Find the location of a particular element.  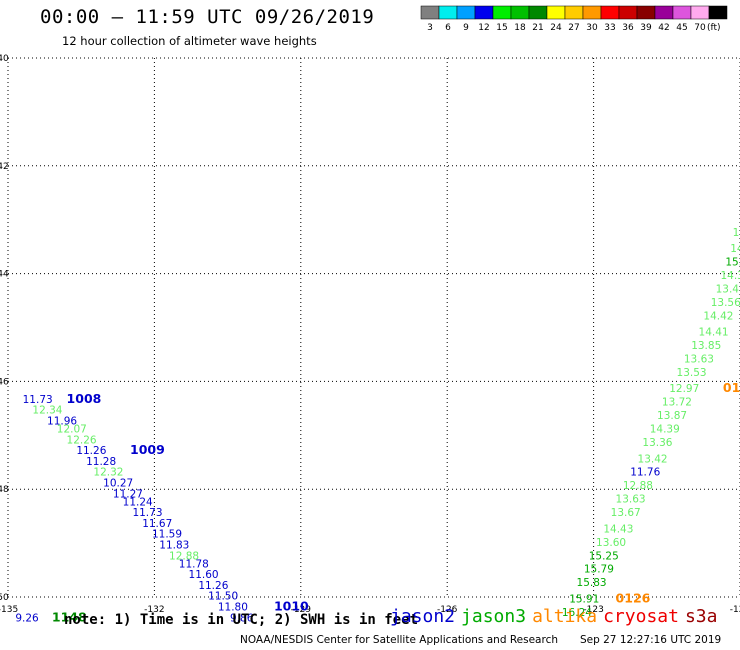

color-legend: 3 6 9 12 15 18 21 24 27 30 33 36 39 42 45 70 (ft) is located at coordinates (574, 19).